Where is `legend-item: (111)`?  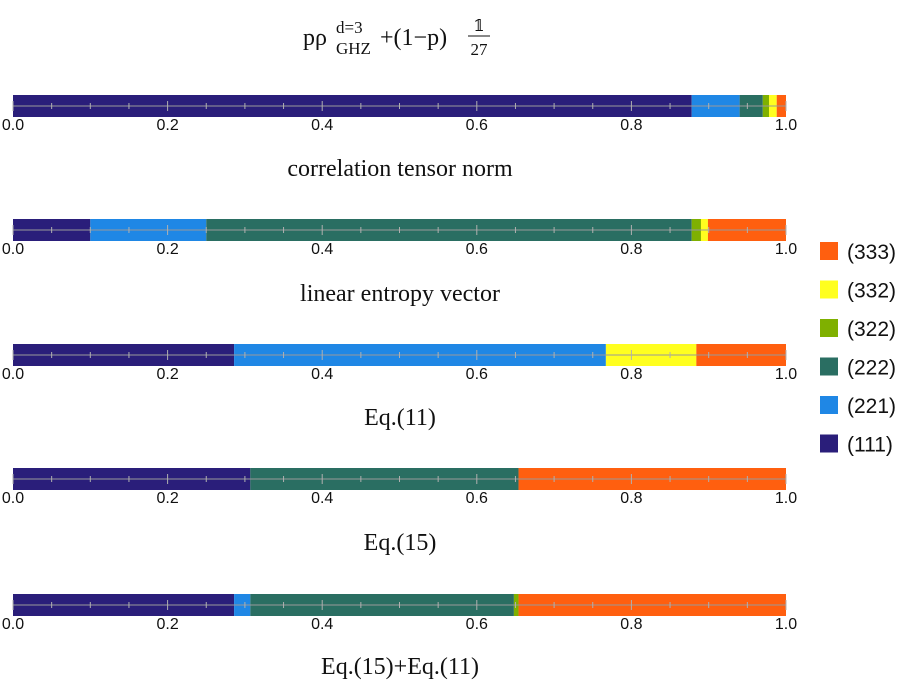 legend-item: (111) is located at coordinates (856, 445).